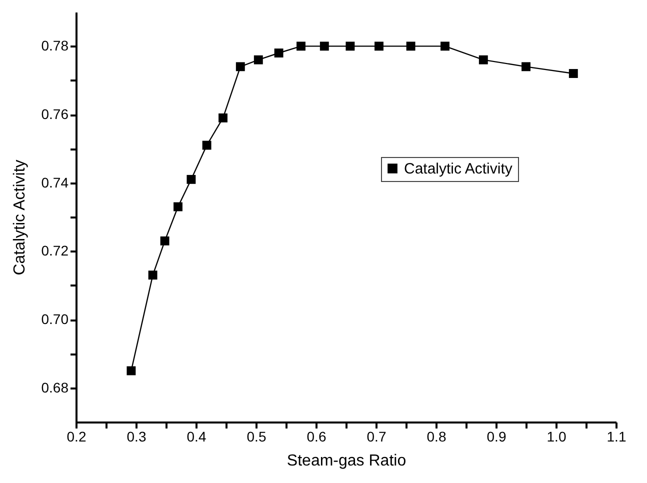 This screenshot has height=483, width=647. I want to click on x-tick-label: 0.7, so click(376, 436).